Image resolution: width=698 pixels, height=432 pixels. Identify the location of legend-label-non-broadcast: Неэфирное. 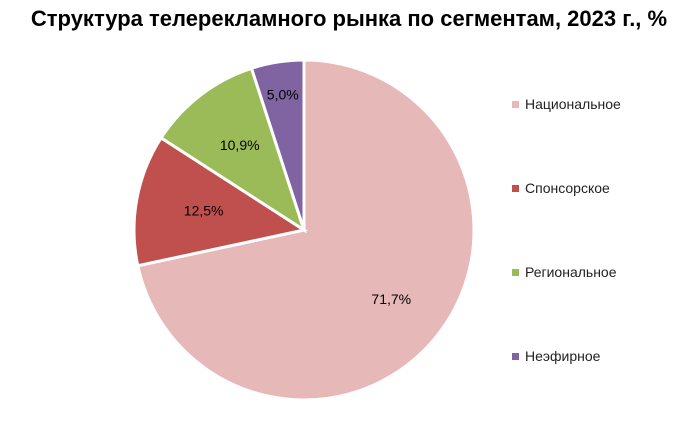
(563, 356).